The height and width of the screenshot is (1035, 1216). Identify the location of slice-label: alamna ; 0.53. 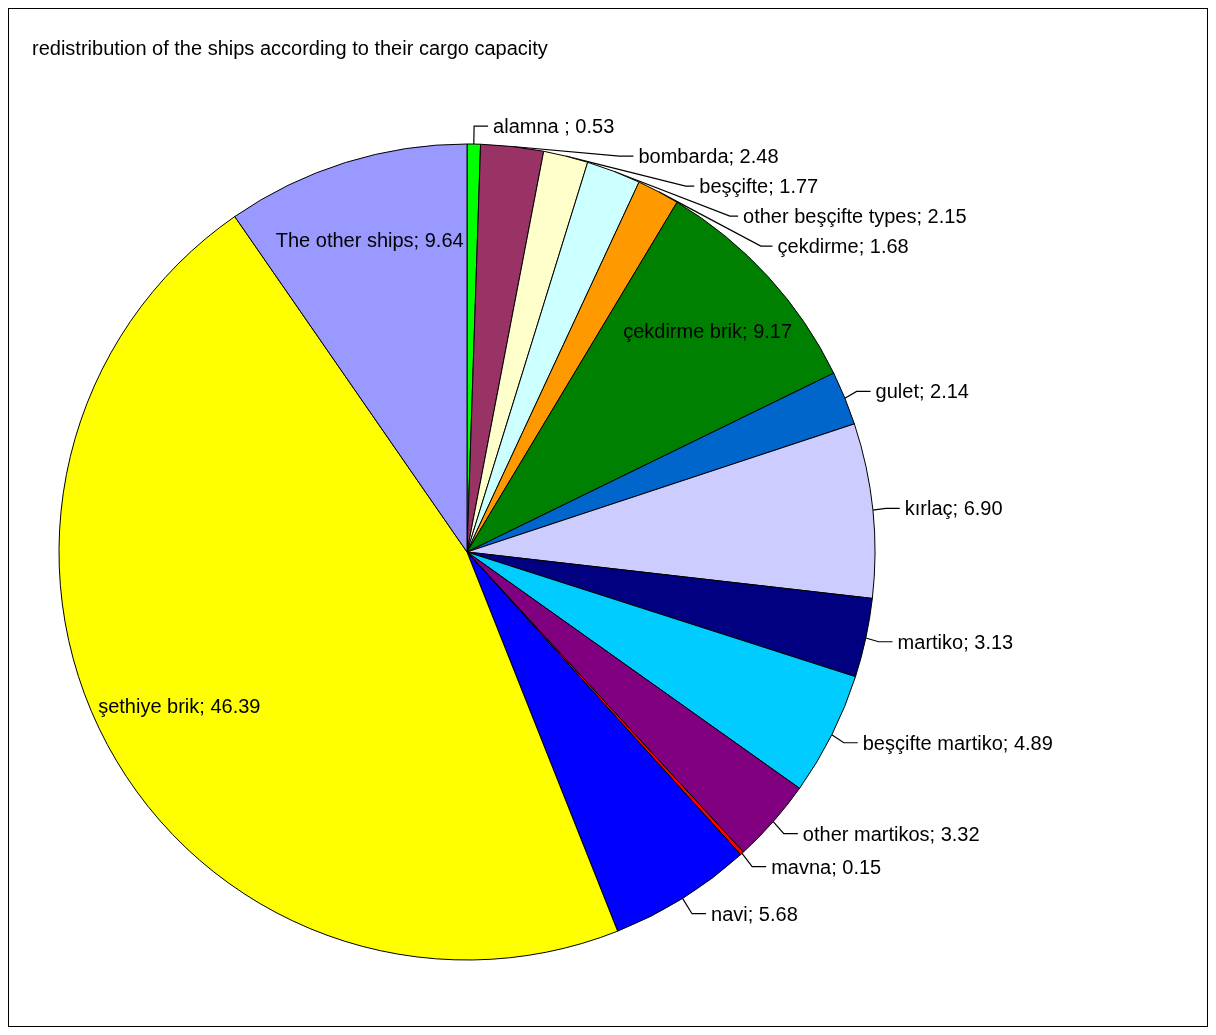
(554, 126).